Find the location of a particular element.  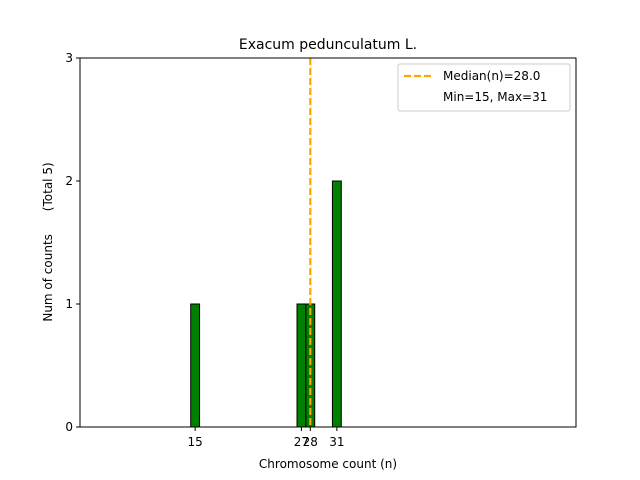

legend: Median(n)=28.0 Min=15, Max=31 is located at coordinates (484, 87).